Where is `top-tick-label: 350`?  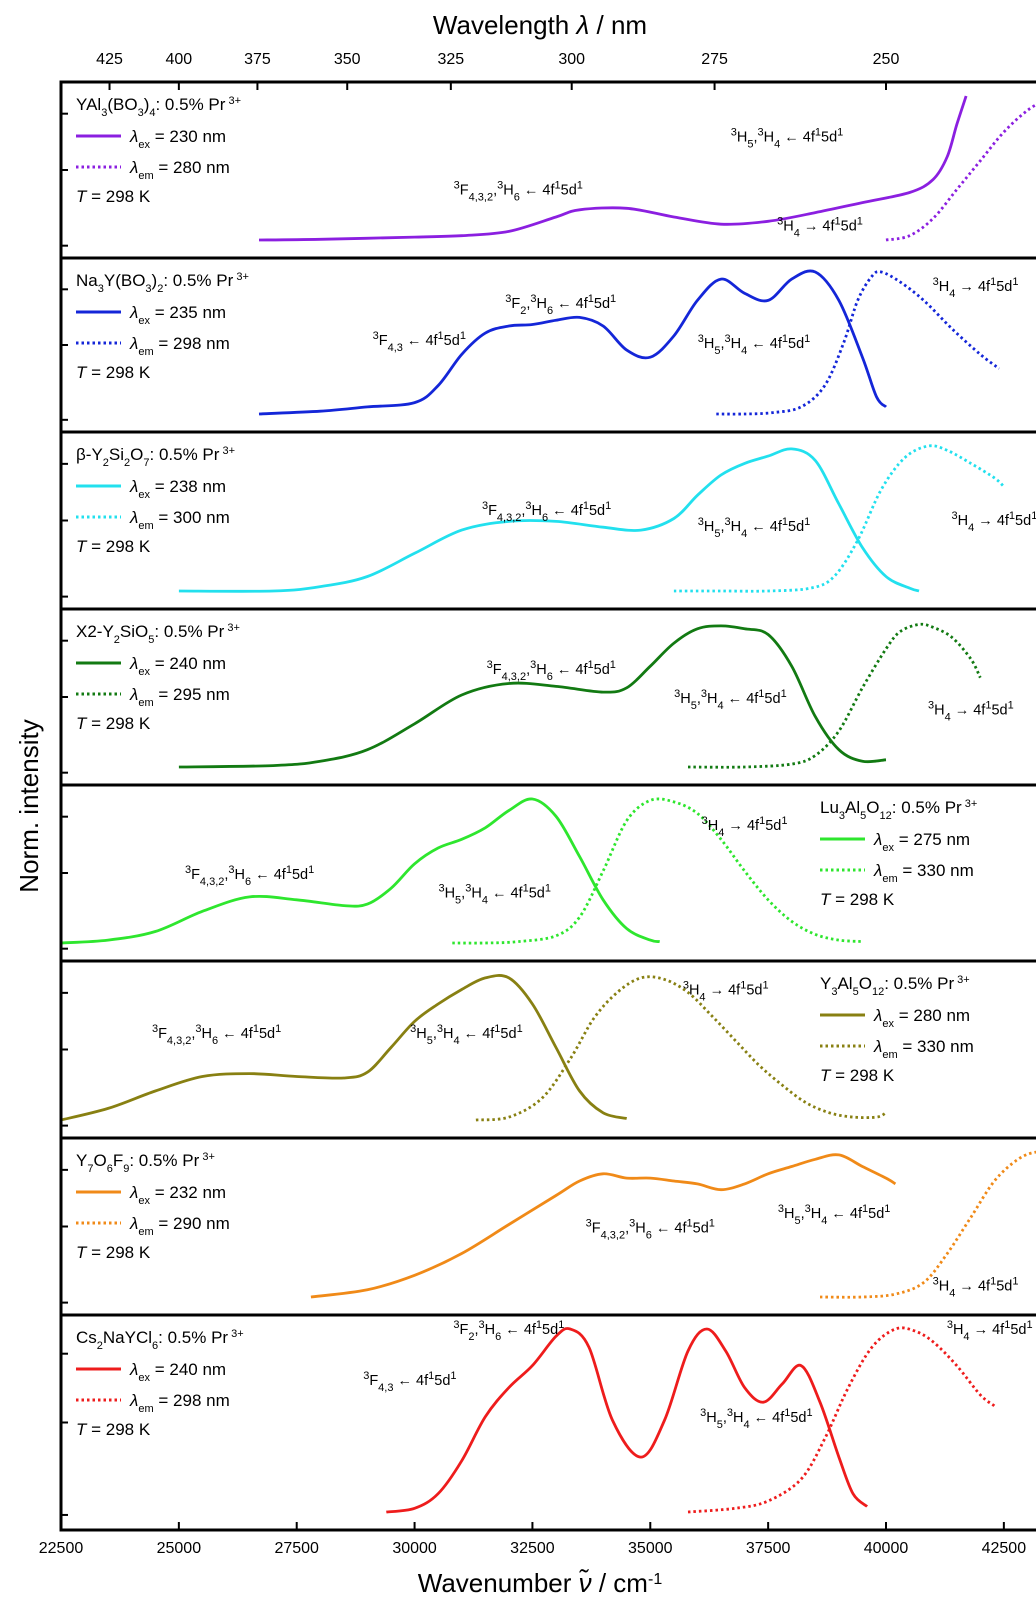 top-tick-label: 350 is located at coordinates (347, 59).